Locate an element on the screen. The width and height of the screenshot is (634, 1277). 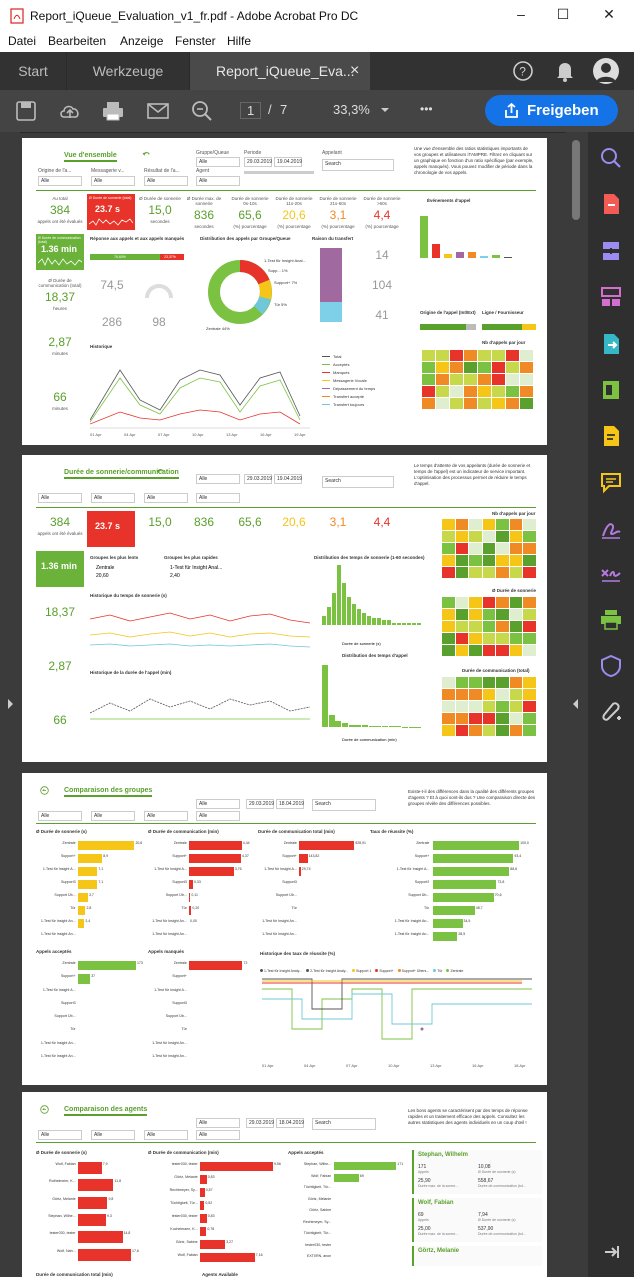
ring-distribution-chart is located at coordinates (372, 595).